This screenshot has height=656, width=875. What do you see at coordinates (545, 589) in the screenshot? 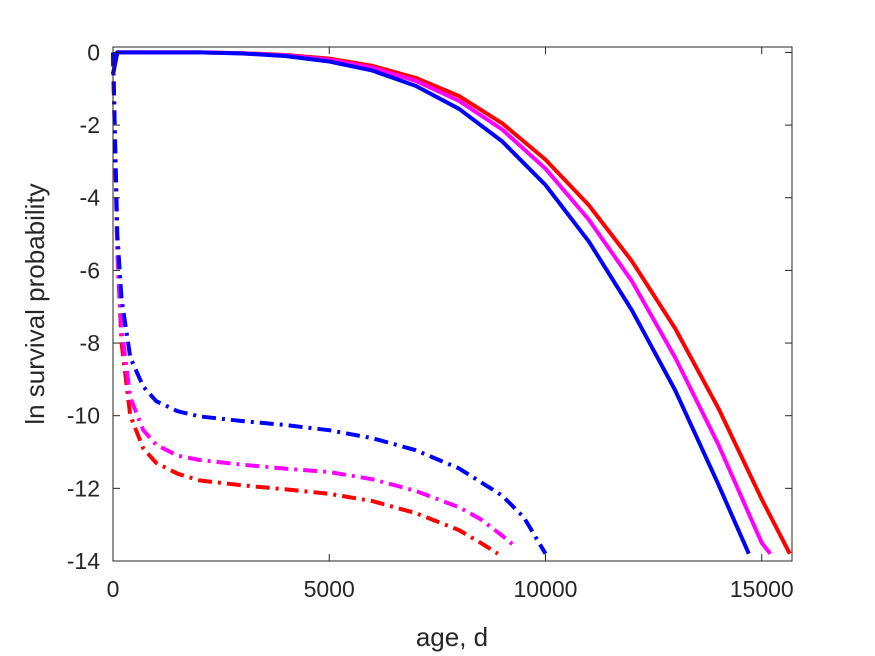
I see `x-tick-label: 10000` at bounding box center [545, 589].